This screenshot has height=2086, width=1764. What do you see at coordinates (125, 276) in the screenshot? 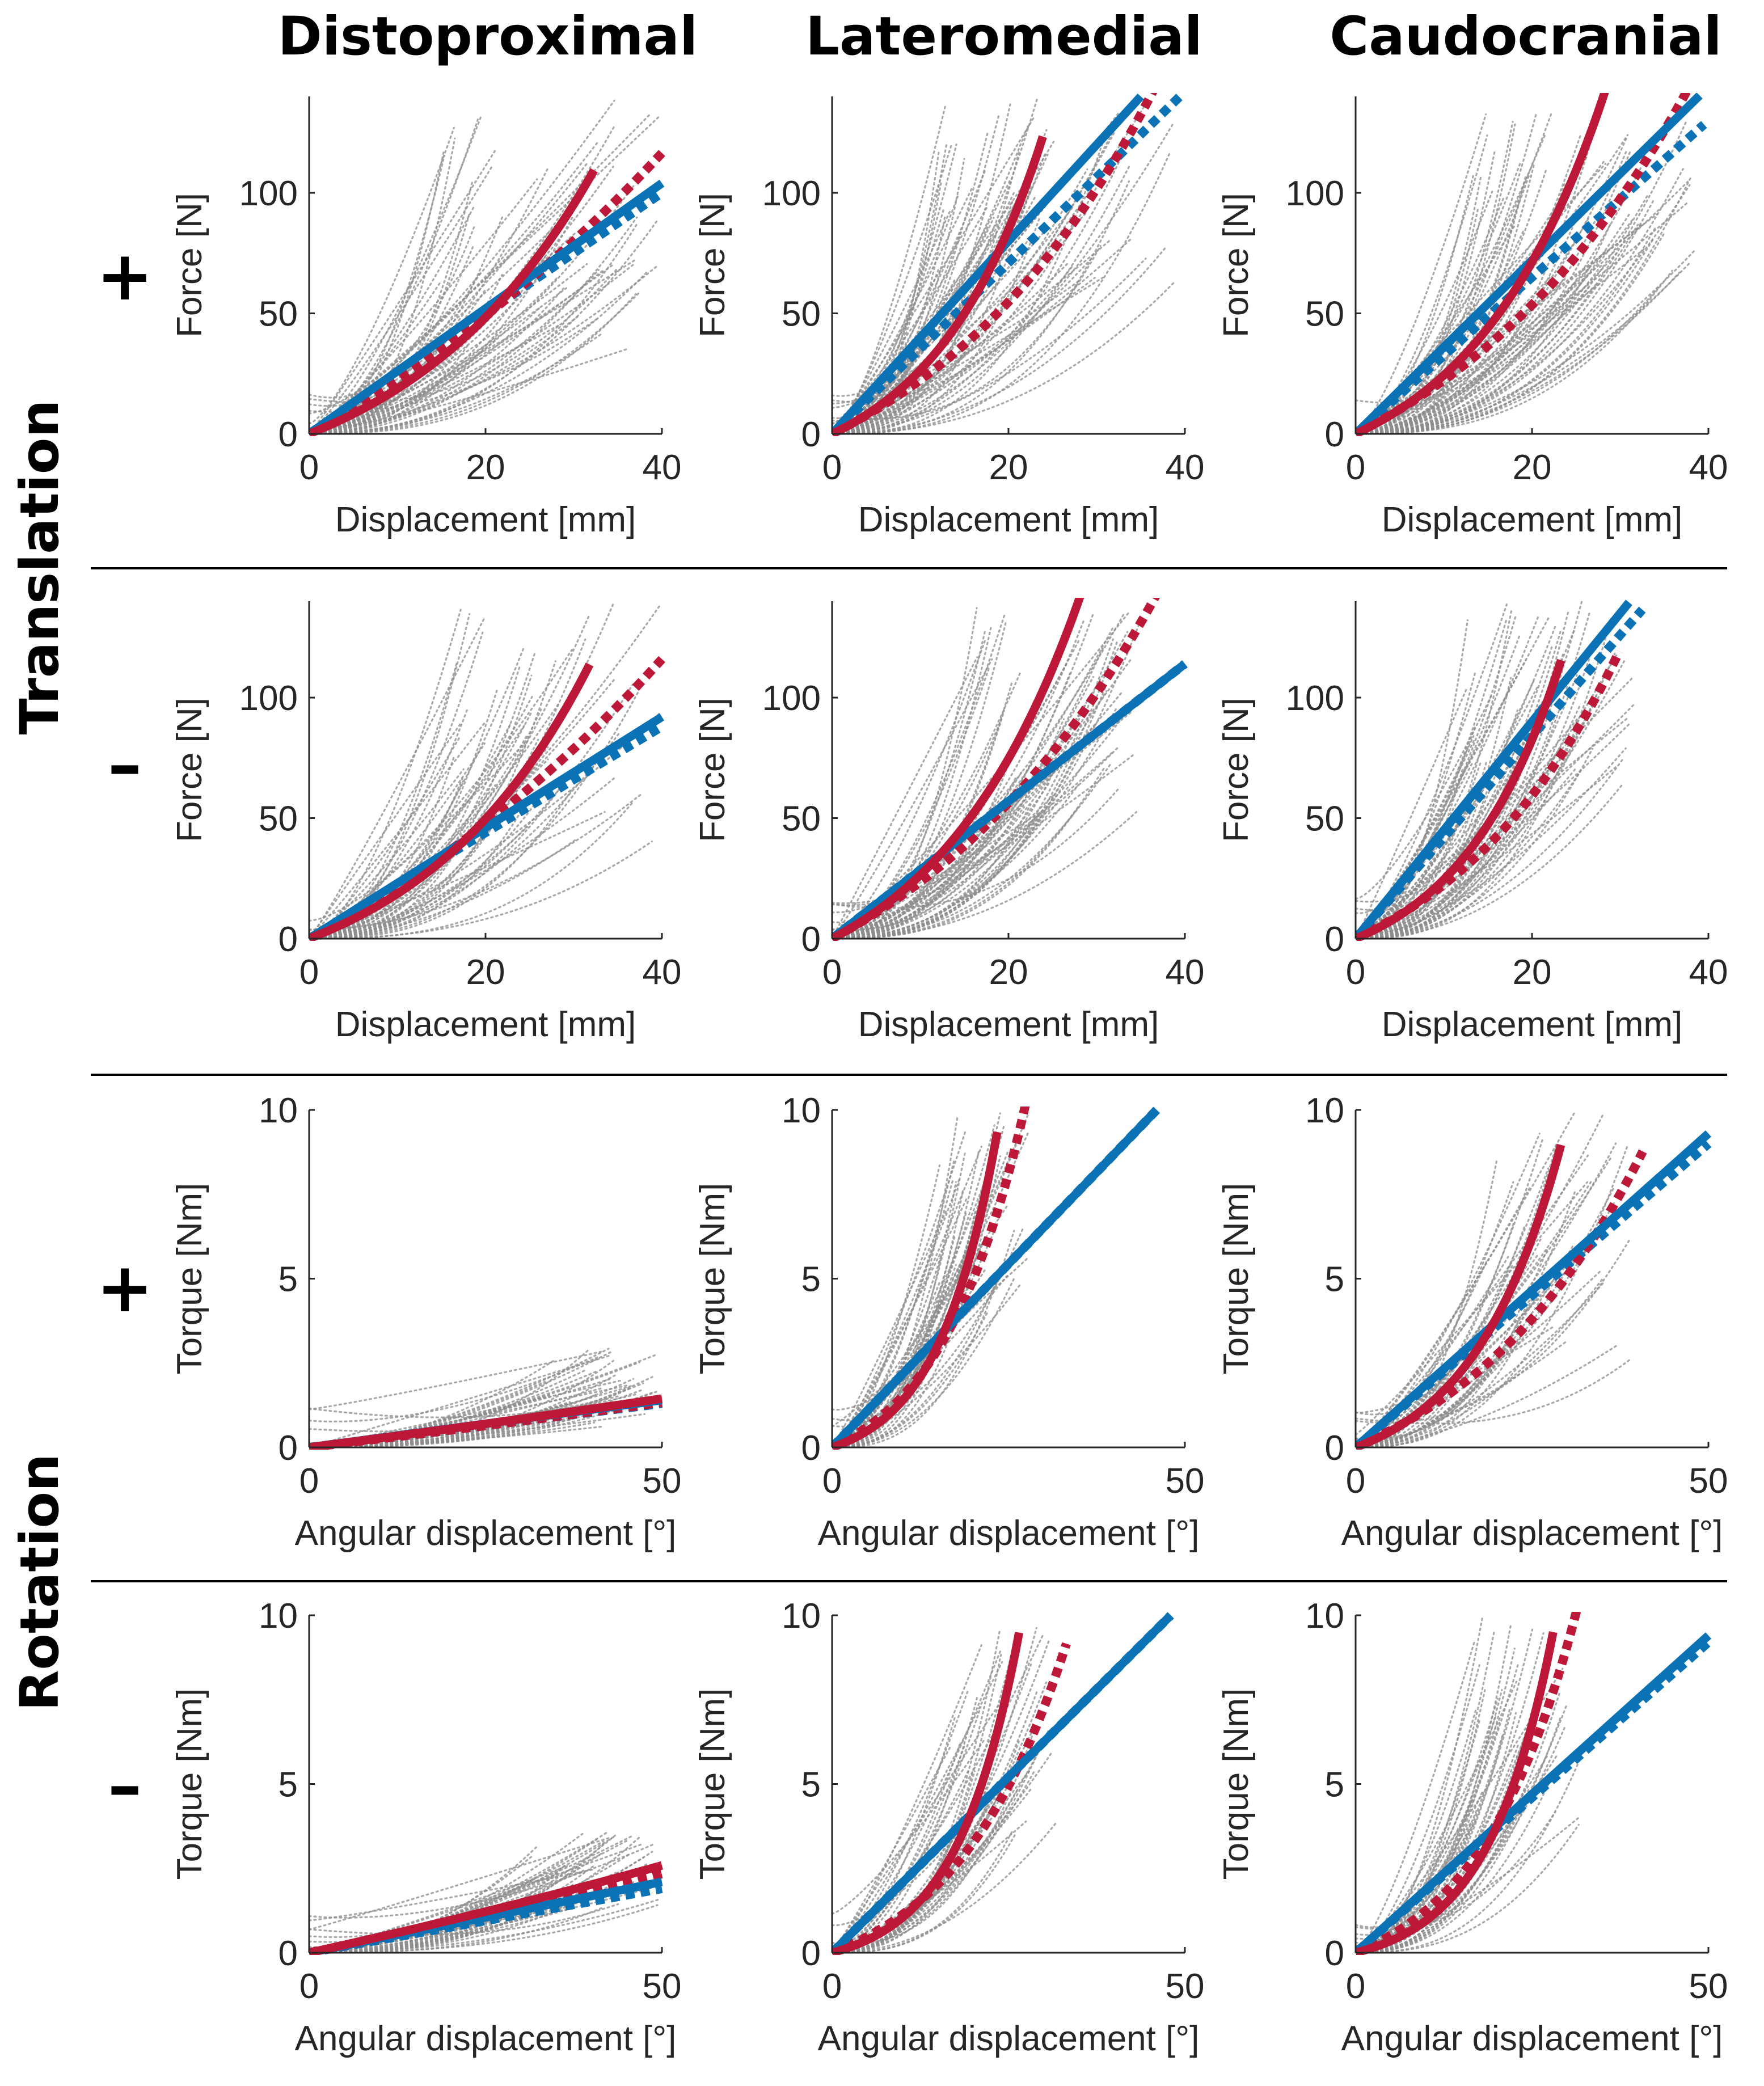
I see `row-sign-translation-plus: +` at bounding box center [125, 276].